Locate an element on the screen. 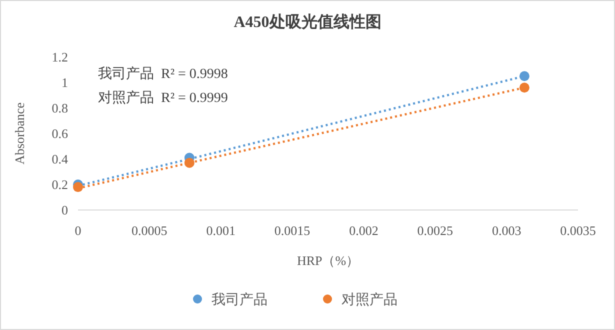  annotation: 我司产品 R² = 0.9998 is located at coordinates (163, 74).